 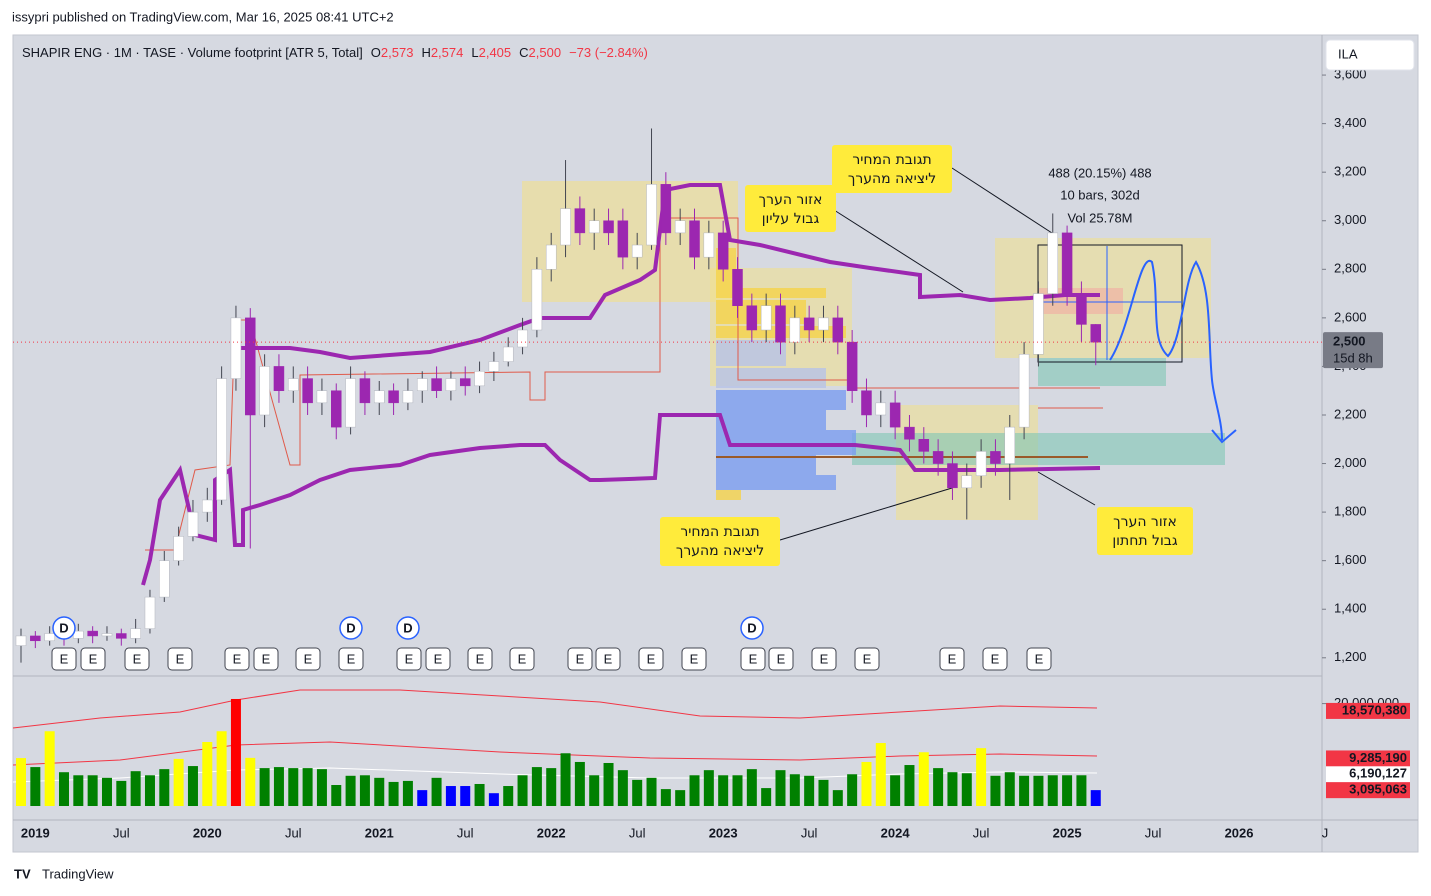 I want to click on ohlc-change: −73 (−2.84%), so click(x=608, y=52).